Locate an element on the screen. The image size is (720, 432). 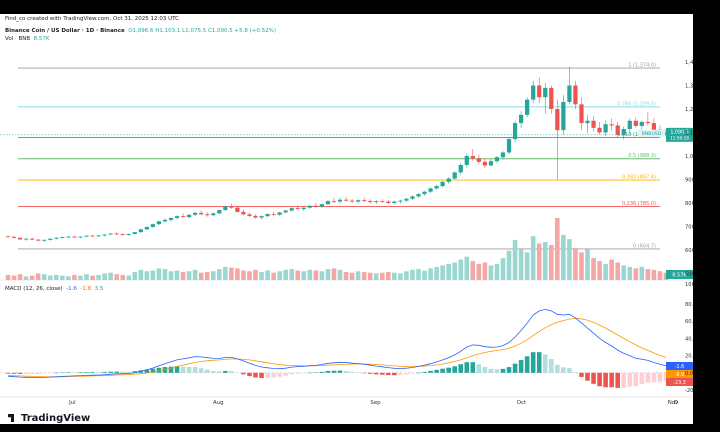
macd-line is located at coordinates (340, 344).